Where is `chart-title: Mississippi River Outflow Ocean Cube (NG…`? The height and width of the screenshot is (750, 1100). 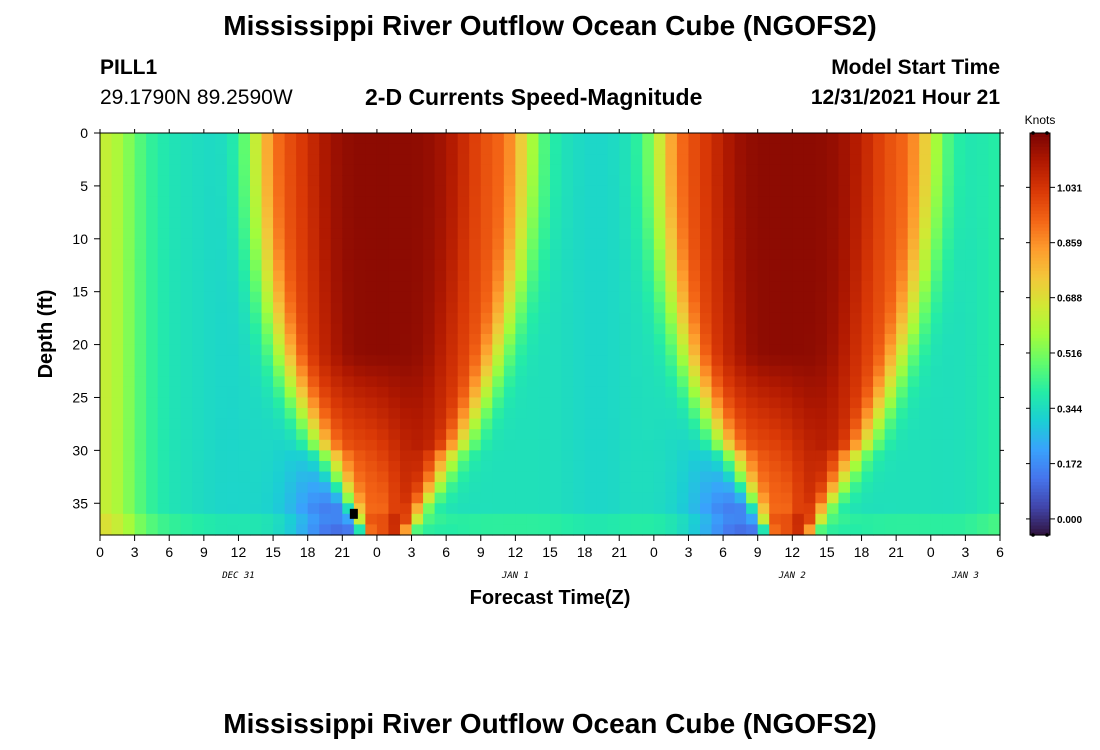 chart-title: Mississippi River Outflow Ocean Cube (NG… is located at coordinates (550, 25).